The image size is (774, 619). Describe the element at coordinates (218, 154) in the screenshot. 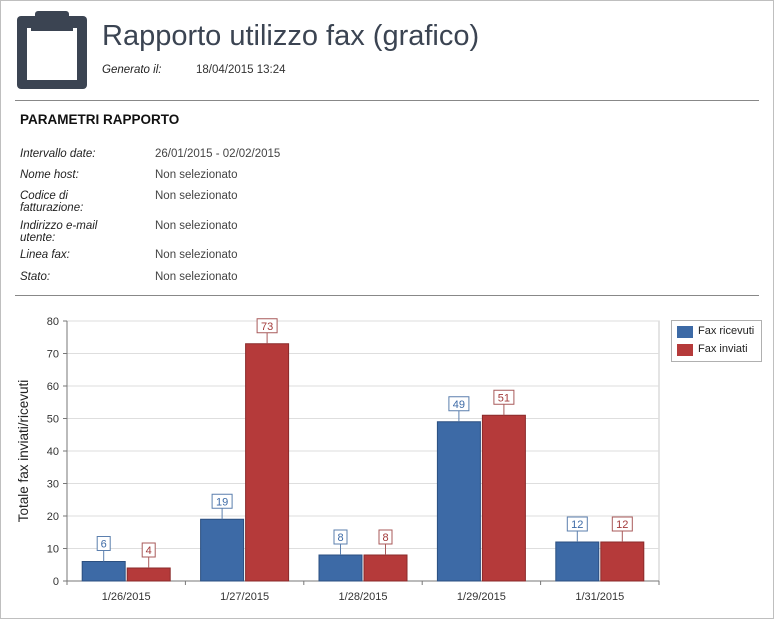

I see `param-value-date-range: 26/01/2015 - 02/02/2015` at that location.